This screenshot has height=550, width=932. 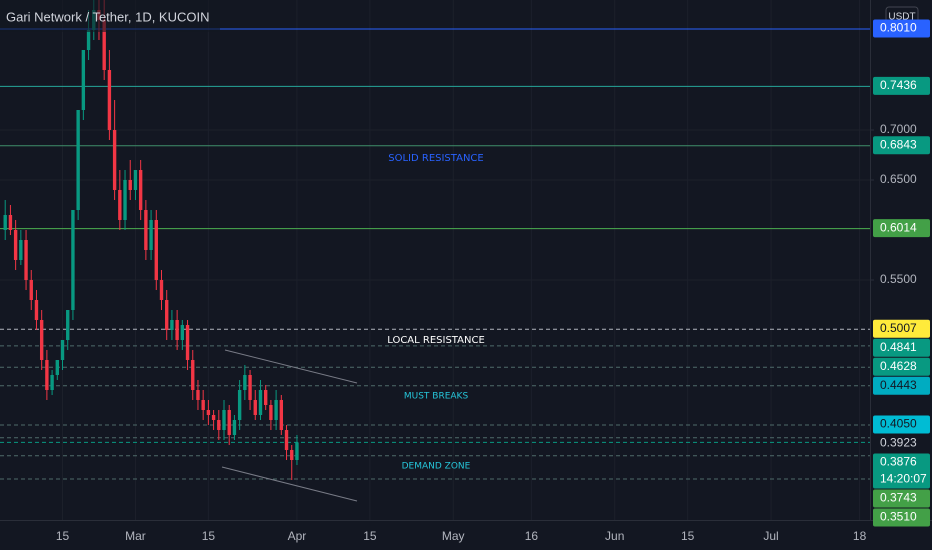 What do you see at coordinates (898, 227) in the screenshot?
I see `price-label: 0.6014` at bounding box center [898, 227].